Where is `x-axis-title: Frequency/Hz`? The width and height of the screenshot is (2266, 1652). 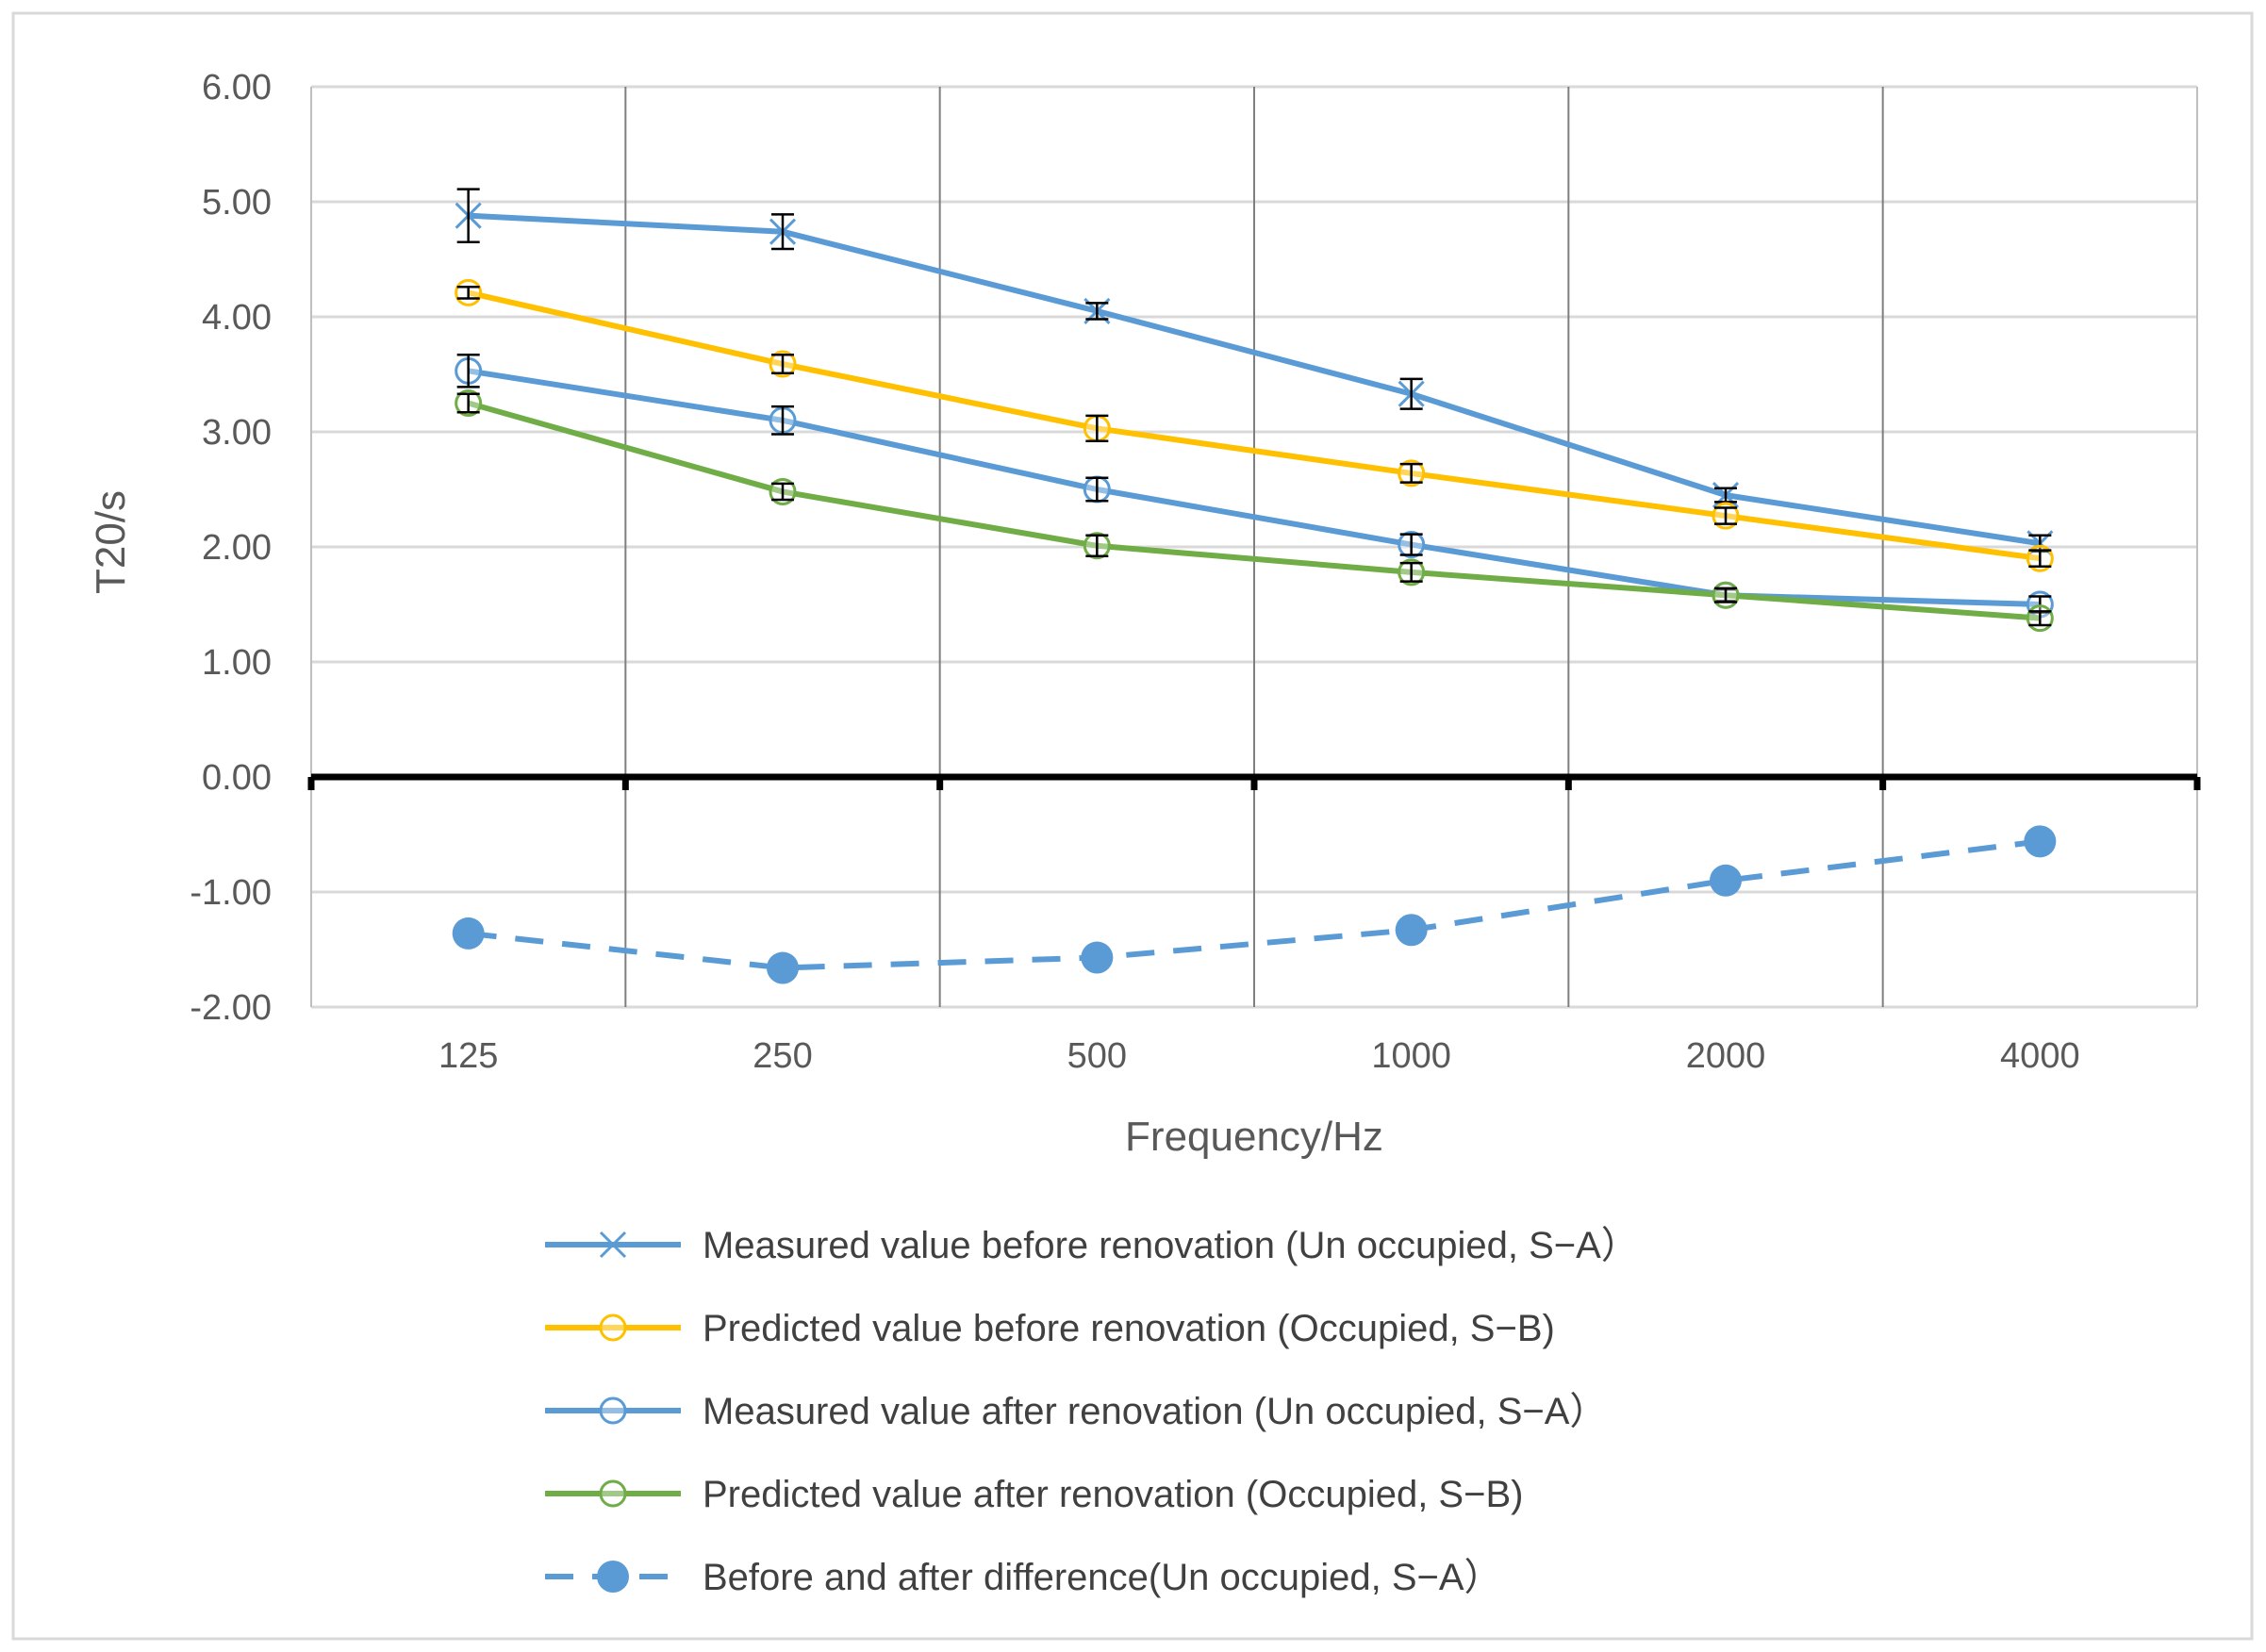 x-axis-title: Frequency/Hz is located at coordinates (1254, 1137).